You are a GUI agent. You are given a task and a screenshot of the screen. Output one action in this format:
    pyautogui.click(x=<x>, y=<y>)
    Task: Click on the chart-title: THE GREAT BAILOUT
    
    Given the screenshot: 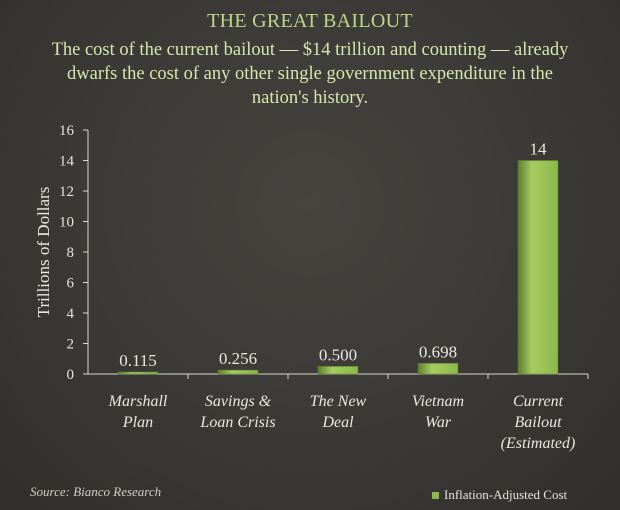 What is the action you would take?
    pyautogui.click(x=310, y=21)
    